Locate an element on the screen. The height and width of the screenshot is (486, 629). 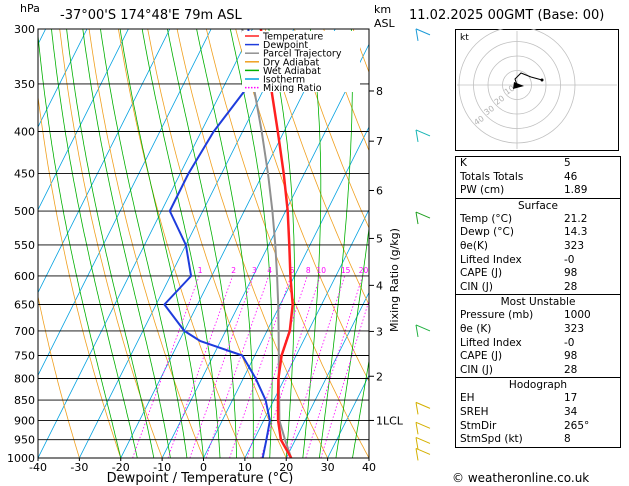
hodograph-stat-label: StmSpd (kt) is located at coordinates (491, 439).